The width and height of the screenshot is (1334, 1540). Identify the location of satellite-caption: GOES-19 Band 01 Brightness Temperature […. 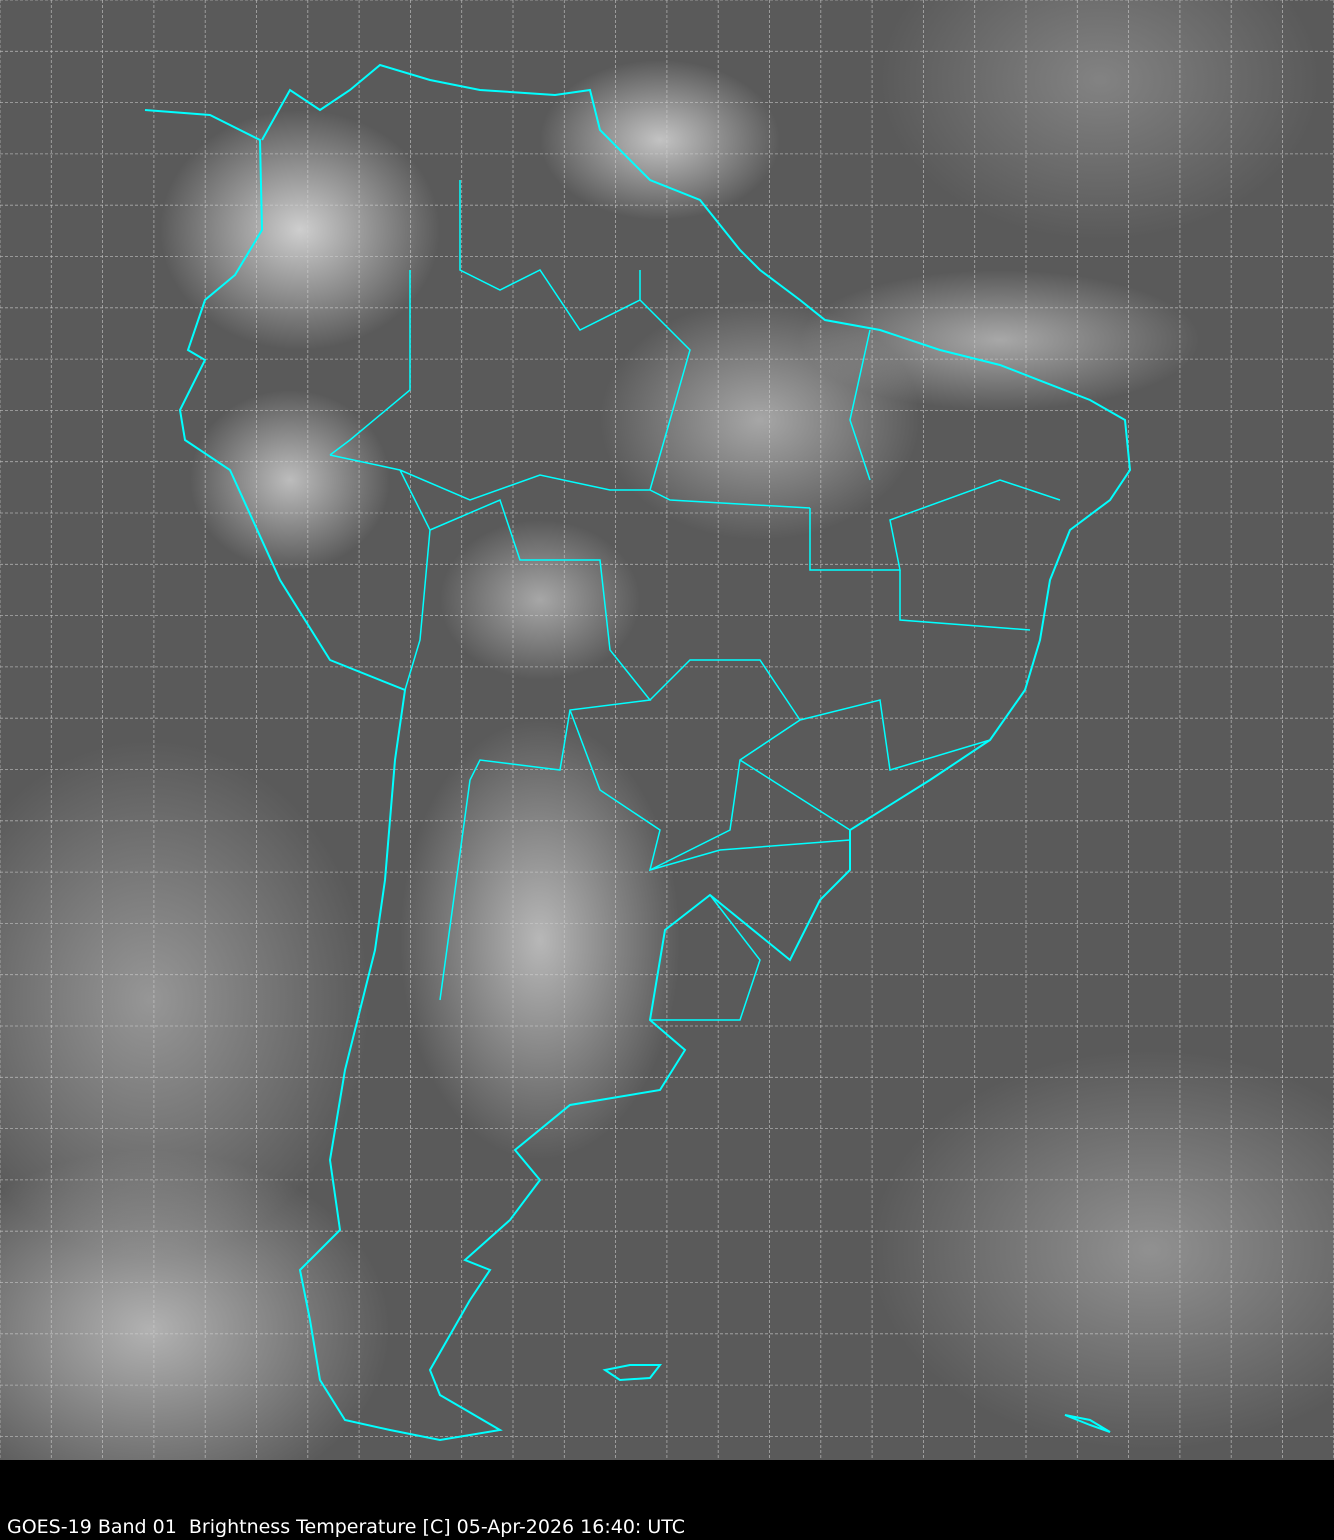
(346, 1527).